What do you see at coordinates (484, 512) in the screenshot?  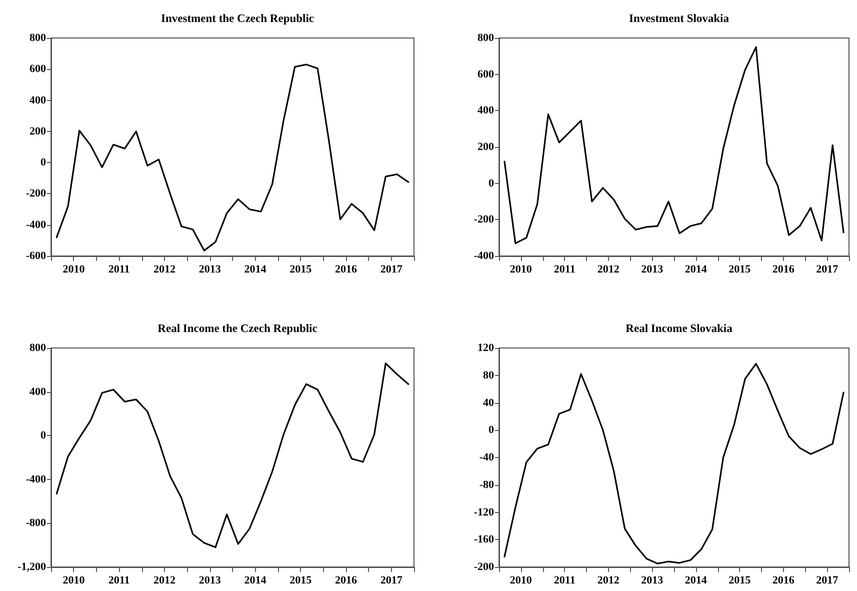 I see `y-tick-label: -120` at bounding box center [484, 512].